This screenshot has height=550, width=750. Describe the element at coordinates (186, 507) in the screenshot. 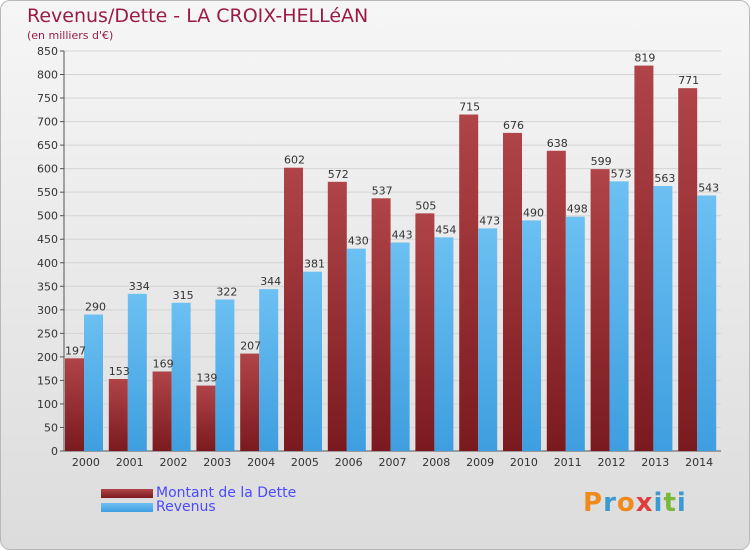

I see `legend-label-revenus: Revenus` at that location.